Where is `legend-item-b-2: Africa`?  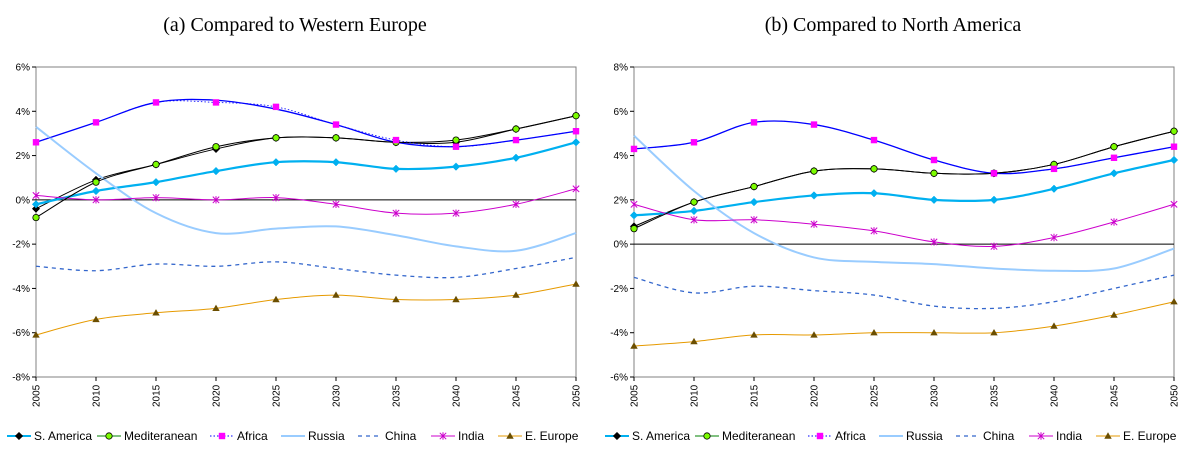
legend-item-b-2: Africa is located at coordinates (836, 436).